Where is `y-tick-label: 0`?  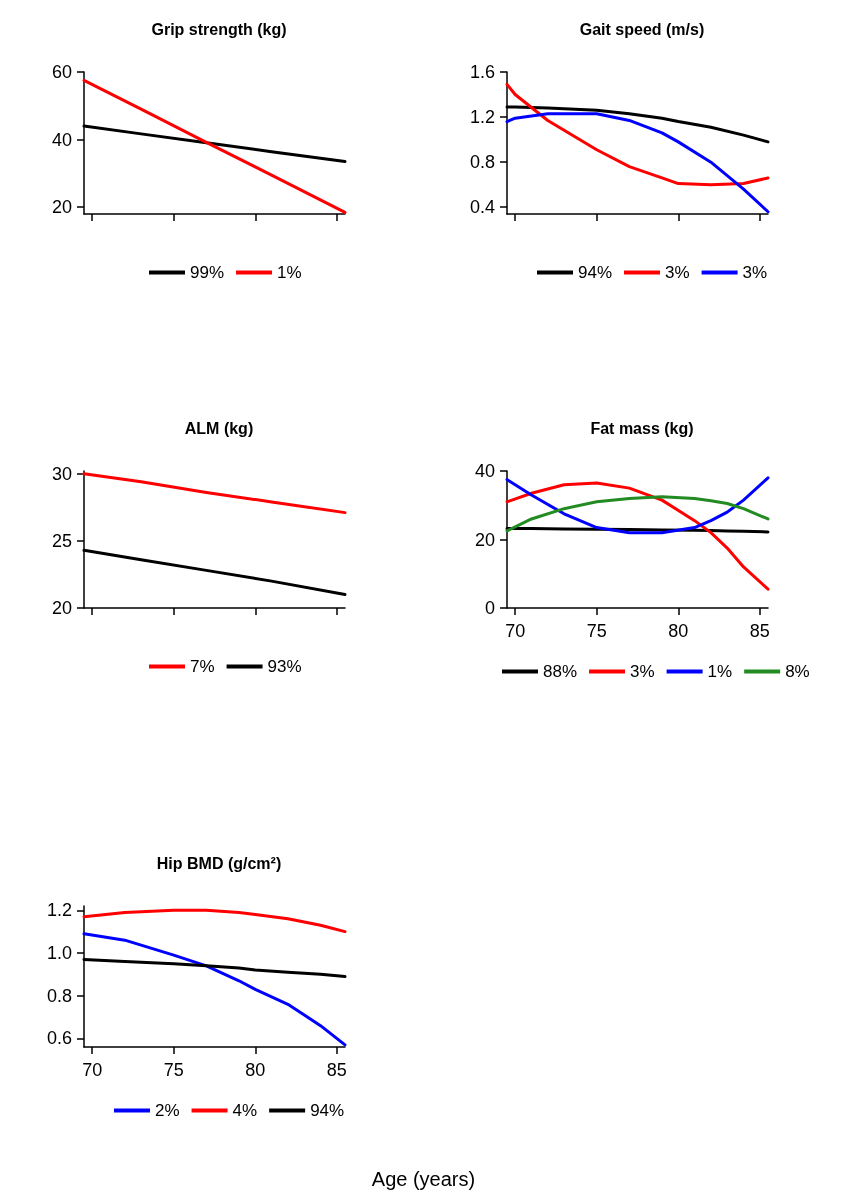
y-tick-label: 0 is located at coordinates (489, 608).